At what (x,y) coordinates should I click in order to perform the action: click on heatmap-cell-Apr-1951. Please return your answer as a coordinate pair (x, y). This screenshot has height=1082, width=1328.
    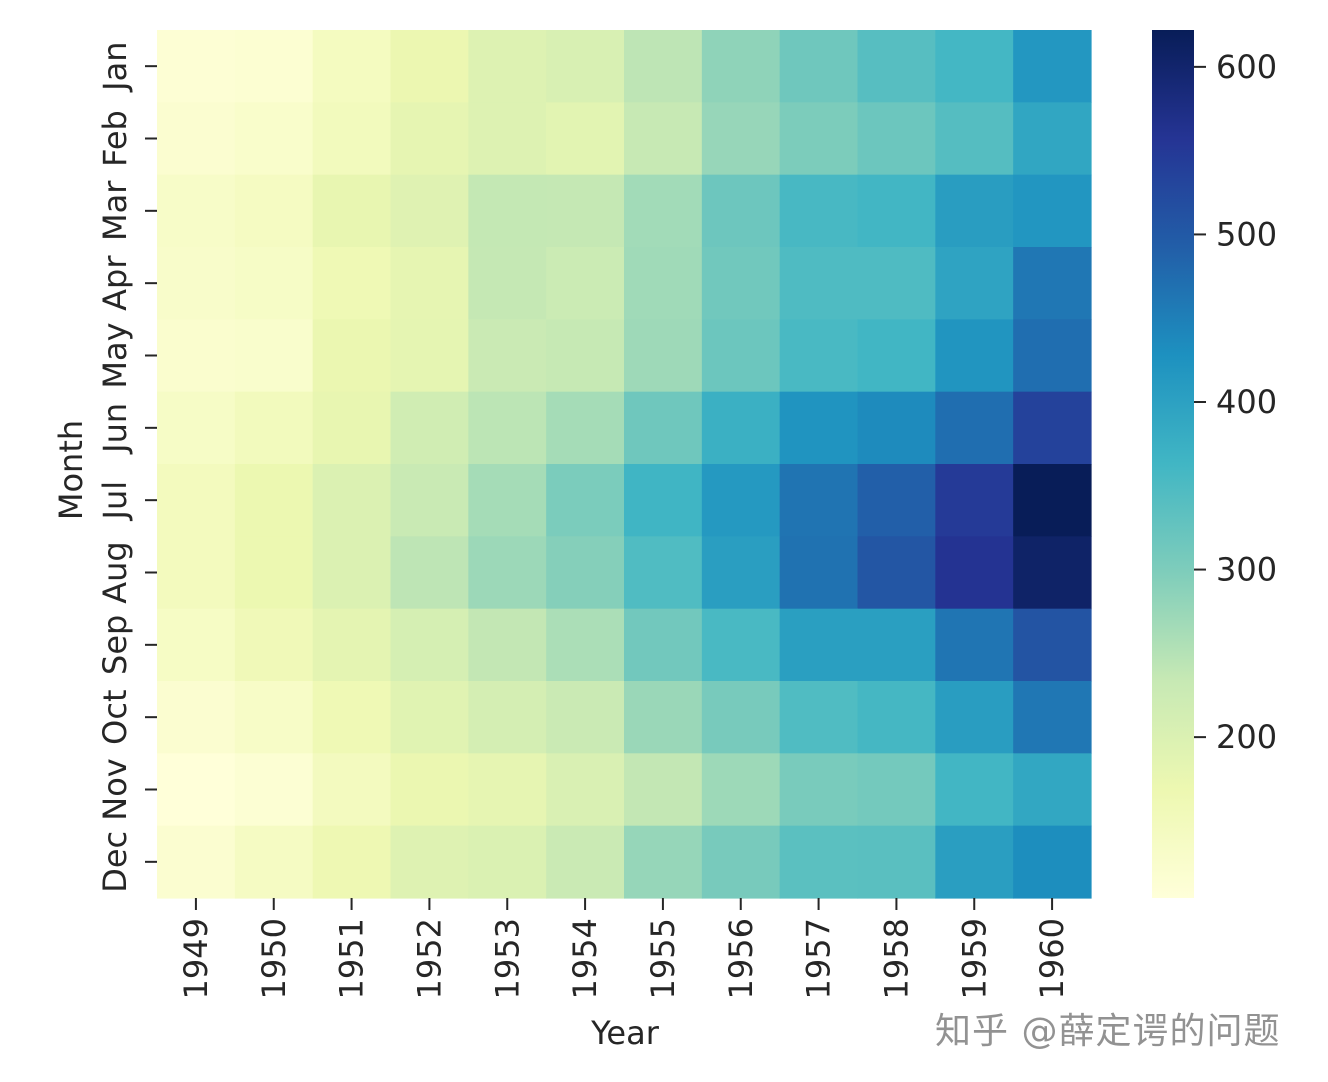
    Looking at the image, I should click on (352, 283).